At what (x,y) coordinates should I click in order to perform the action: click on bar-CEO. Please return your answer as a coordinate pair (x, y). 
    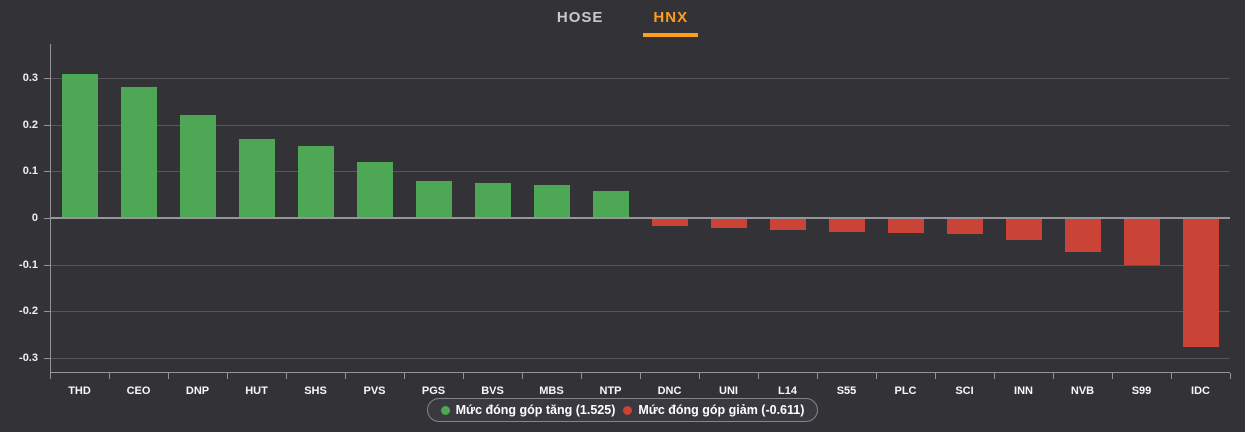
    Looking at the image, I should click on (139, 152).